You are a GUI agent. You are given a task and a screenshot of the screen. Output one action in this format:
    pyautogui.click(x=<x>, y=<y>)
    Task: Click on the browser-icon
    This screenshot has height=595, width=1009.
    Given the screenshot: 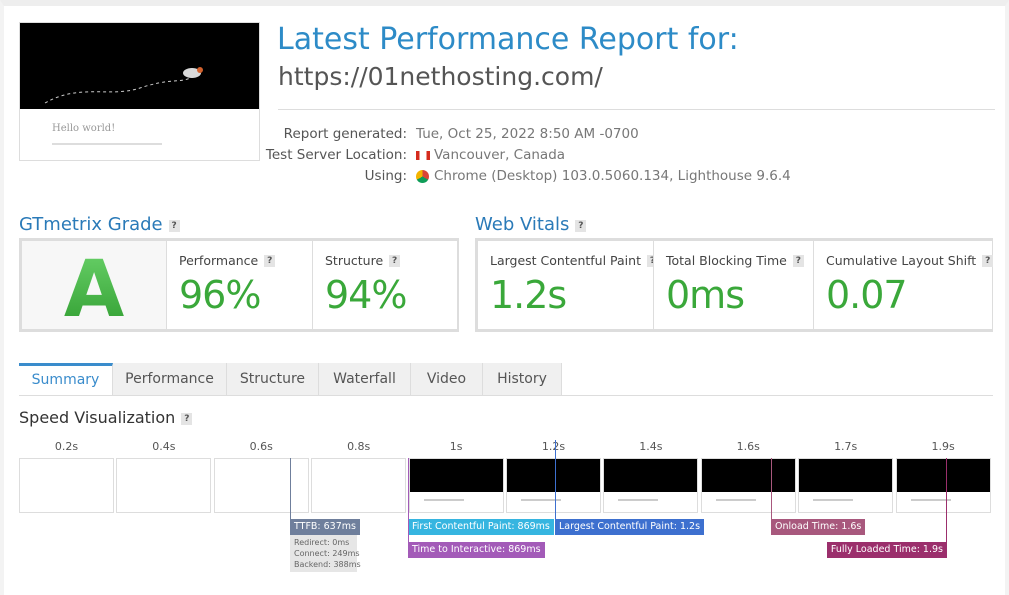 What is the action you would take?
    pyautogui.click(x=422, y=176)
    